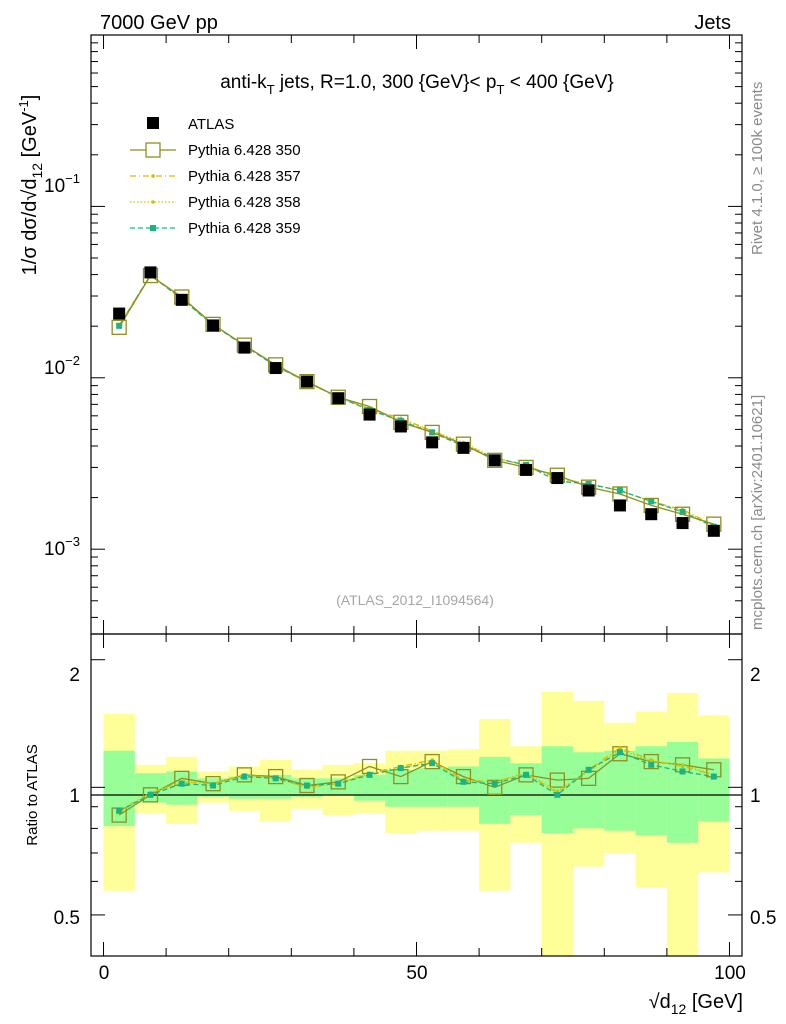 This screenshot has height=1024, width=786. I want to click on ratio-ytick-left-0.5: 0.5, so click(67, 918).